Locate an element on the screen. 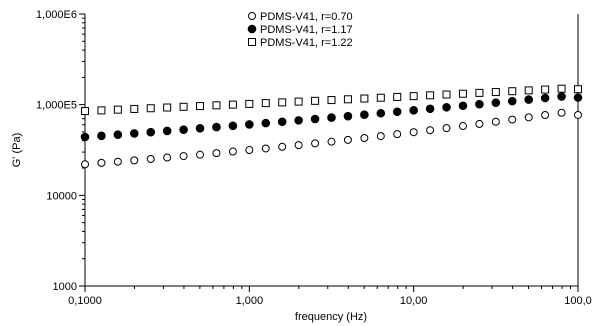 The width and height of the screenshot is (602, 326). legend-label: PDMS-V41, r=0.70 is located at coordinates (306, 17).